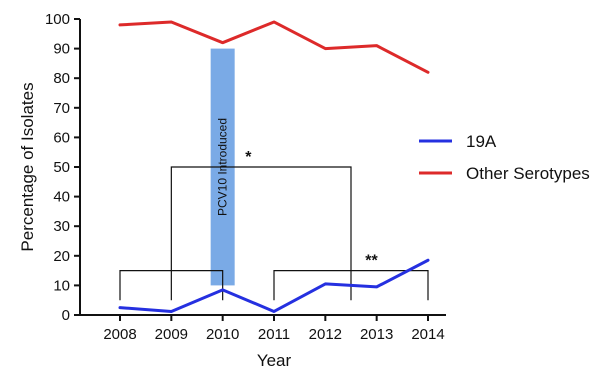 The image size is (614, 374). Describe the element at coordinates (61, 167) in the screenshot. I see `y-tick-label: 50` at that location.